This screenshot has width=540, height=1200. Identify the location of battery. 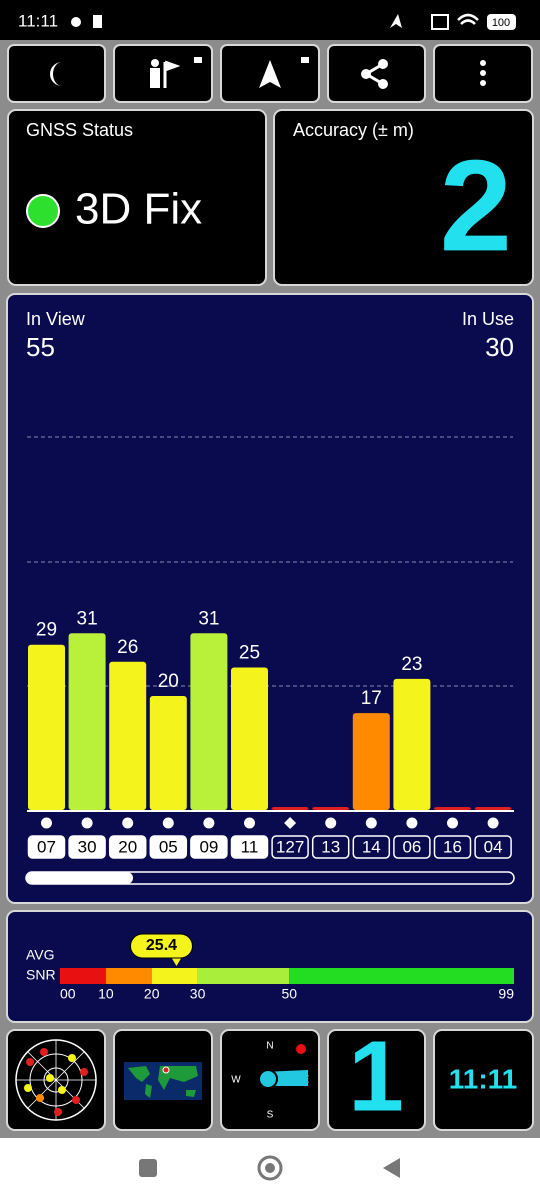
(501, 22).